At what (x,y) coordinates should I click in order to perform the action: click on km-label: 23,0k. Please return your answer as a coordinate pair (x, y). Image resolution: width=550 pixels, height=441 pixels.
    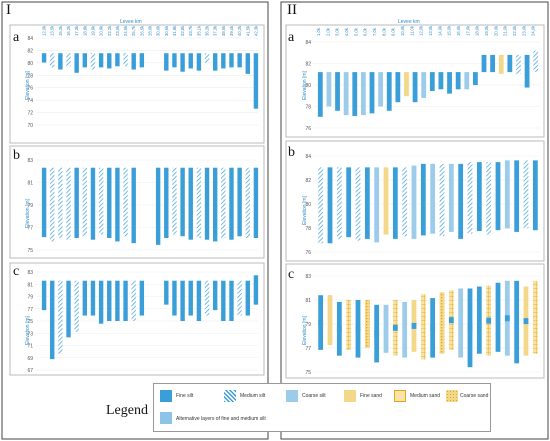
    Looking at the image, I should click on (117, 30).